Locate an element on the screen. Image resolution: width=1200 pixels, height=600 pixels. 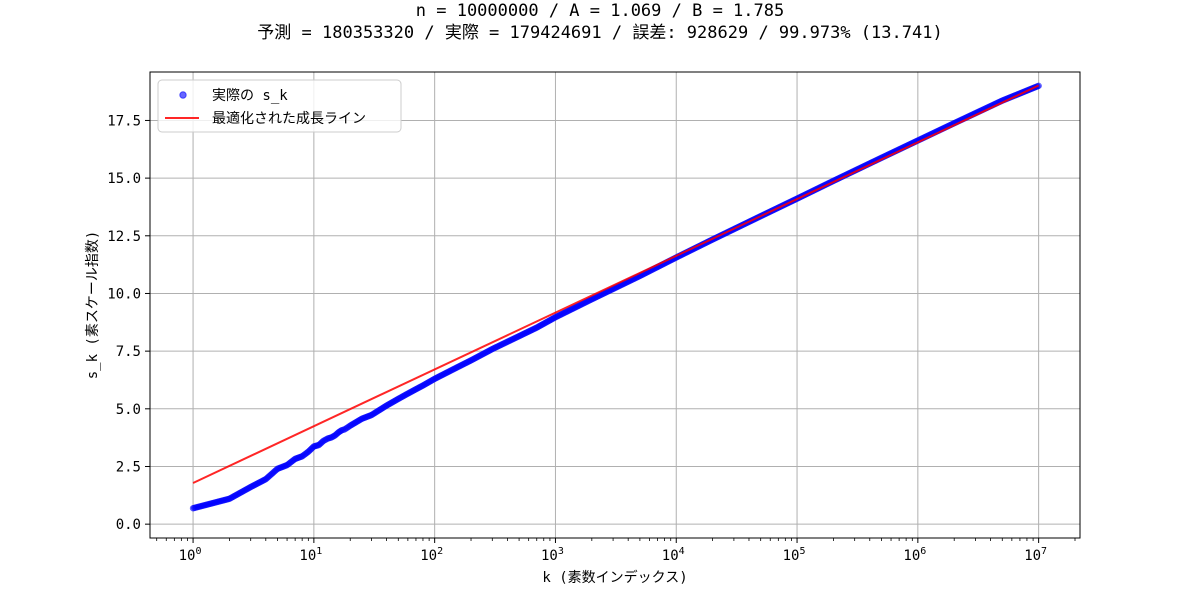
legend-scatter-marker is located at coordinates (183, 95).